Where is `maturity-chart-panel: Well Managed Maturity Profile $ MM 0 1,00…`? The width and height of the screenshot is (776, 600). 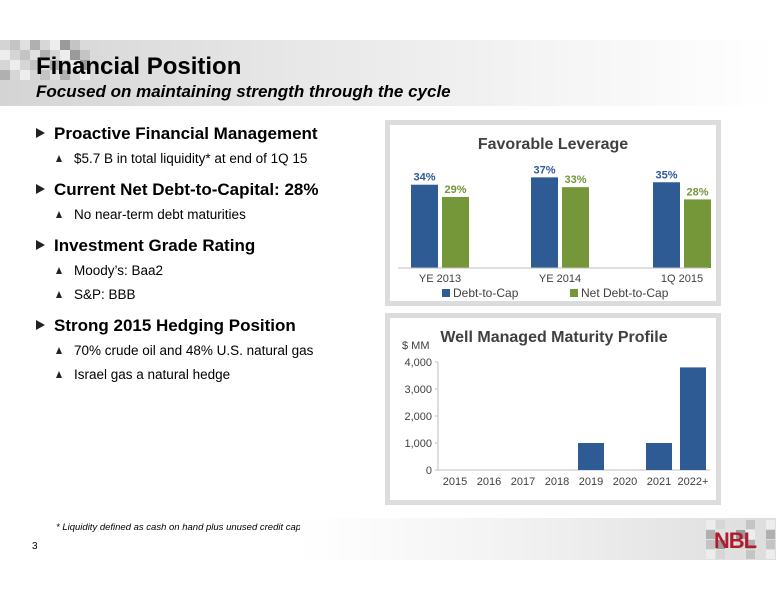
maturity-chart-panel: Well Managed Maturity Profile $ MM 0 1,00… is located at coordinates (553, 409).